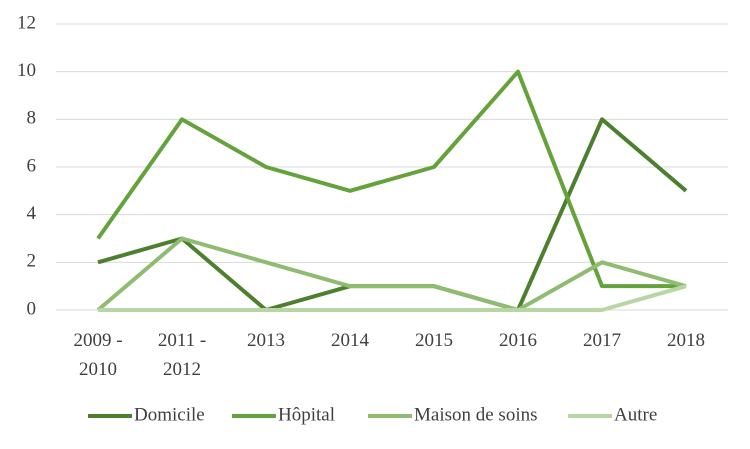 This screenshot has width=750, height=449. I want to click on y-tick-label: 12, so click(26, 22).